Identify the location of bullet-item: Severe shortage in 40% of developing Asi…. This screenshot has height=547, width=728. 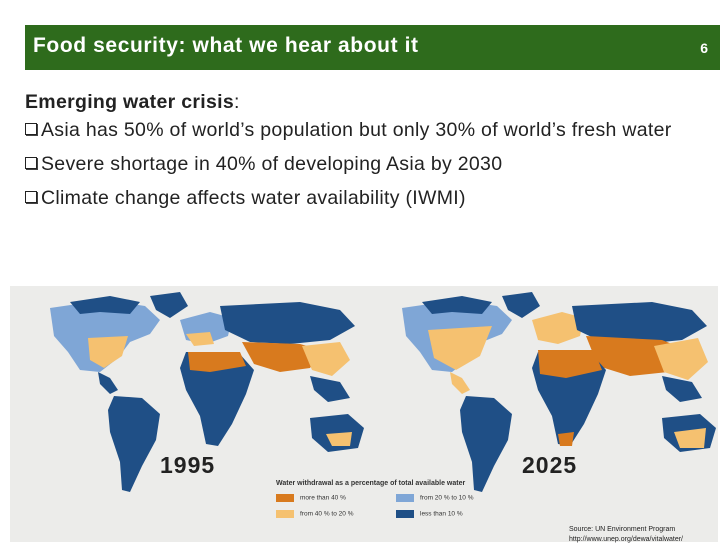
(370, 164).